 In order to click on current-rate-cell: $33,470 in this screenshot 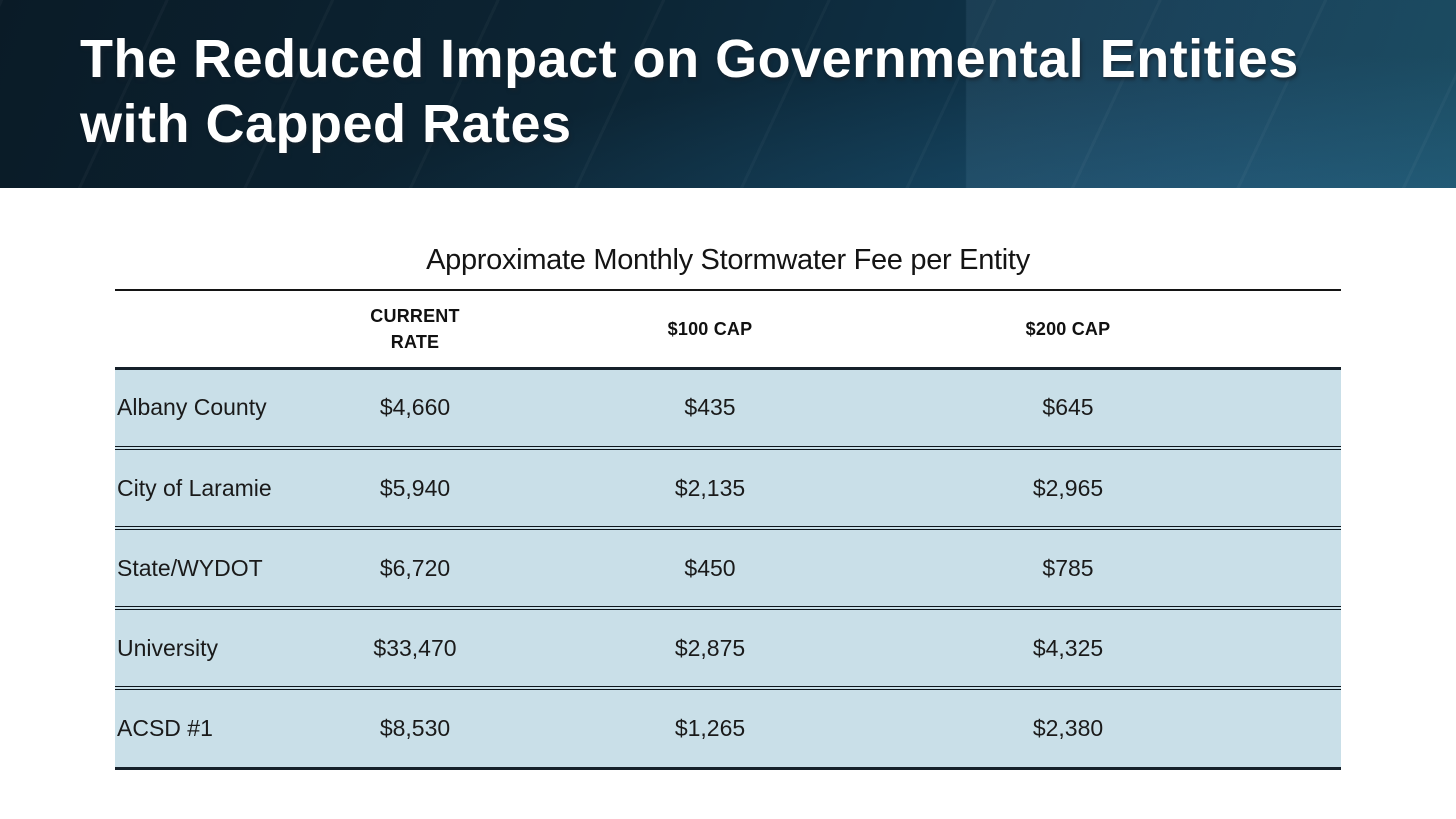, I will do `click(415, 647)`.